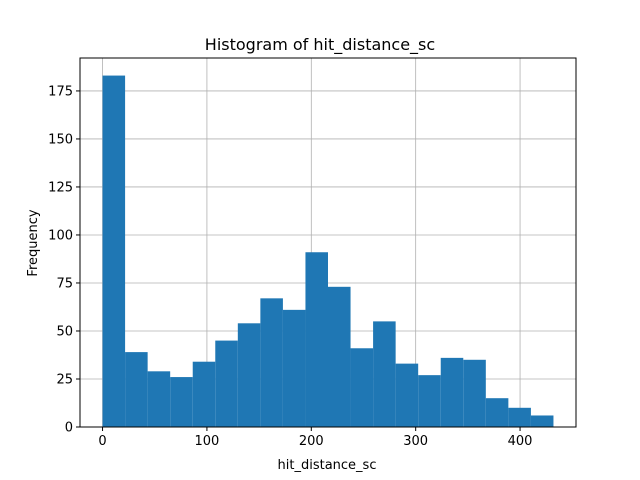 The width and height of the screenshot is (640, 480). What do you see at coordinates (64, 260) in the screenshot?
I see `y-axis-ticks: 0 25 50 75 100 125 150 175` at bounding box center [64, 260].